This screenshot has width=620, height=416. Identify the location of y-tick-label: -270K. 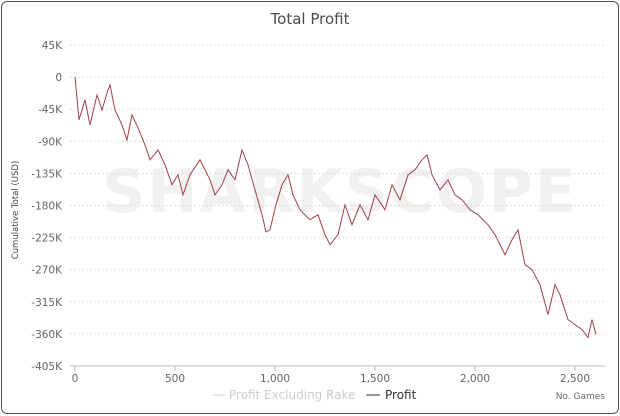
(47, 271).